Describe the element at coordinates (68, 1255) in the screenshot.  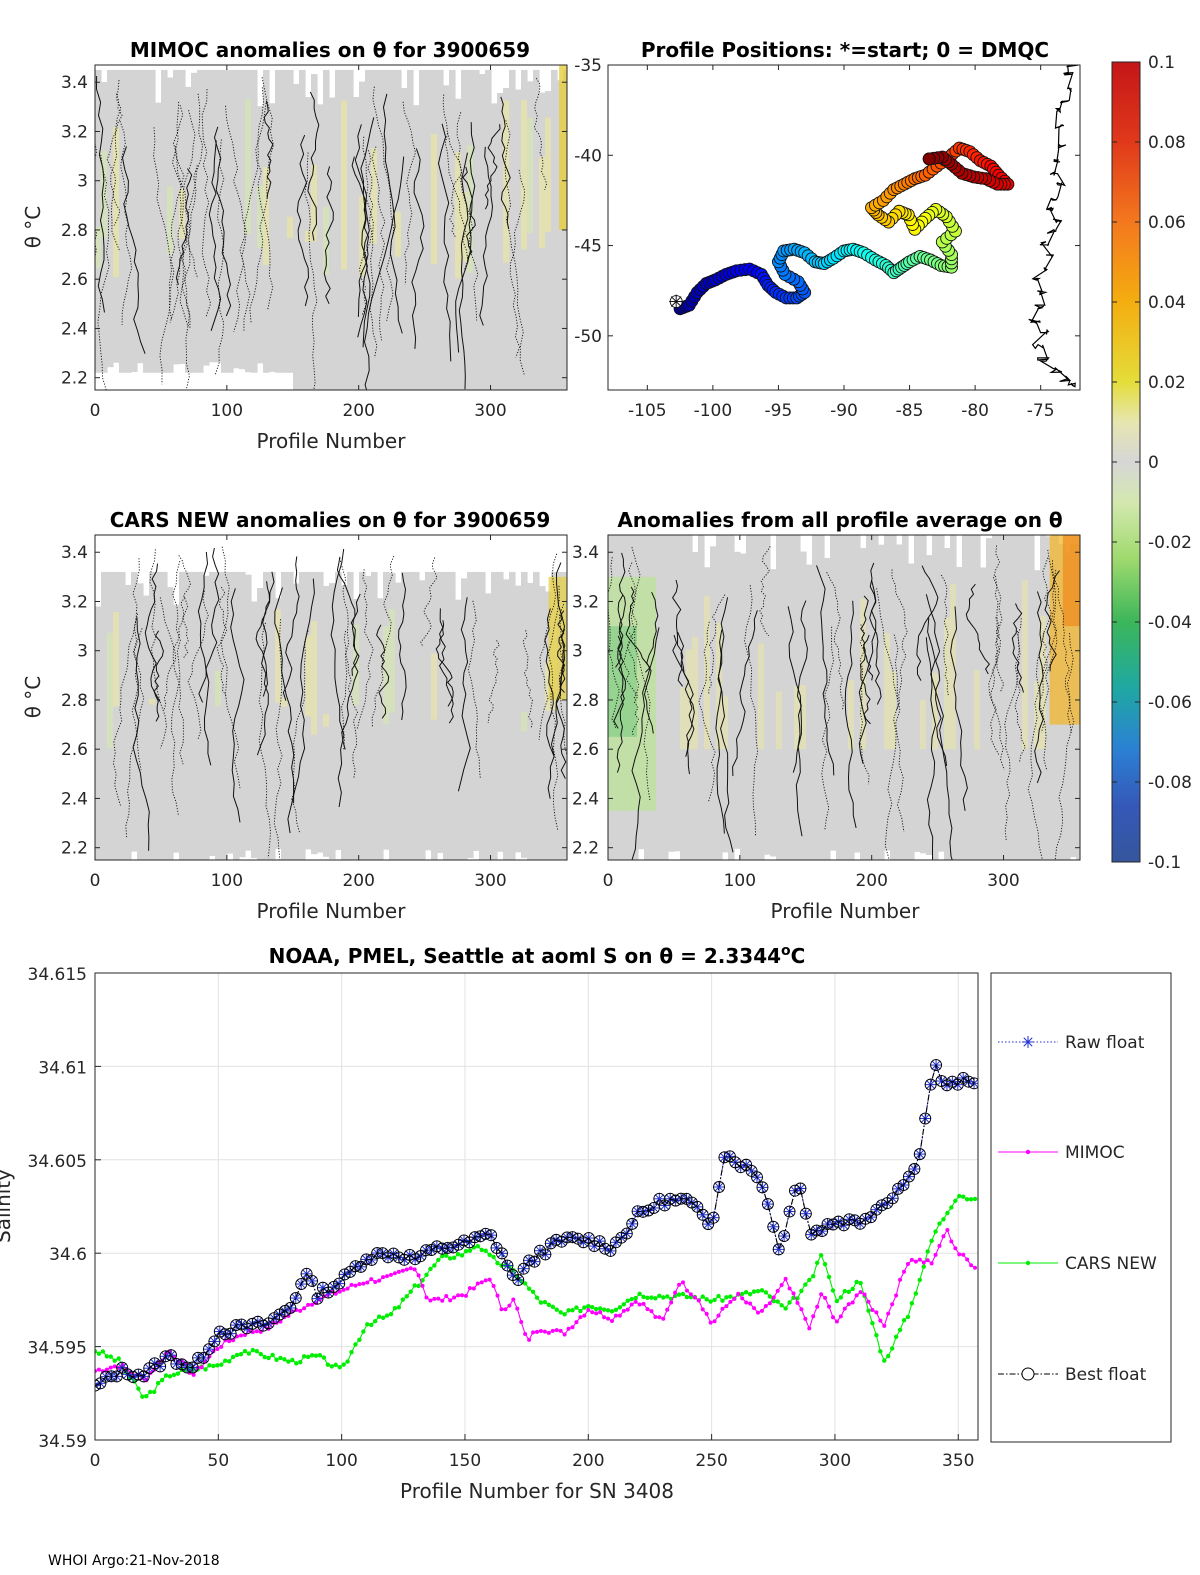
I see `y-tick-label: 34.6` at that location.